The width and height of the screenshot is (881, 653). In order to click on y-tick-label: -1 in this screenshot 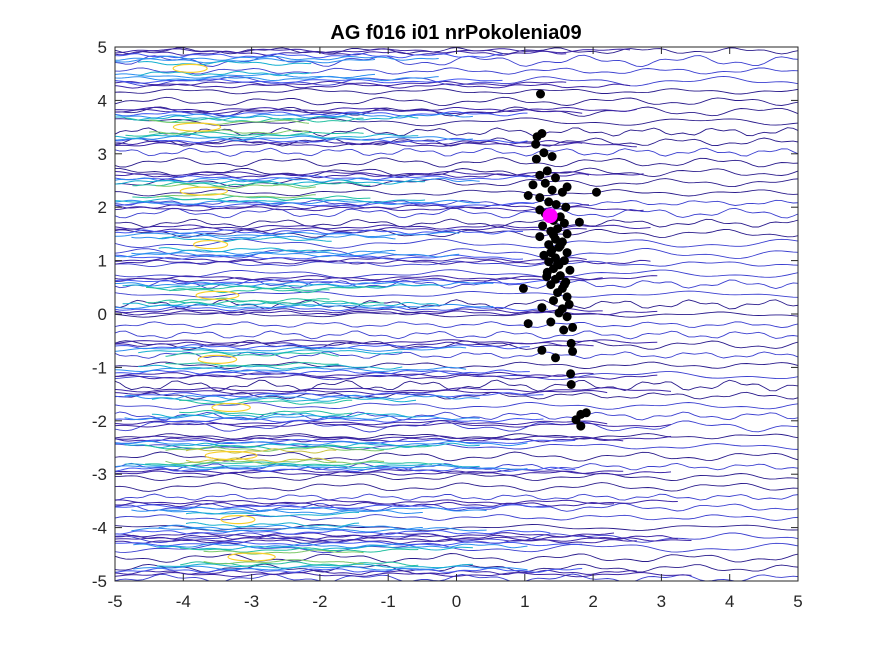, I will do `click(99, 367)`.